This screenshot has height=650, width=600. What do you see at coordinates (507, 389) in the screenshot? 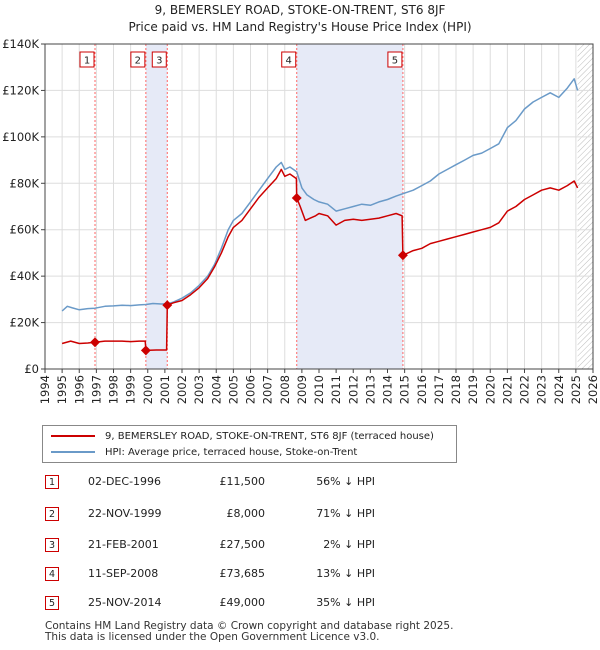
I see `x-tick-label: 2021` at bounding box center [507, 389].